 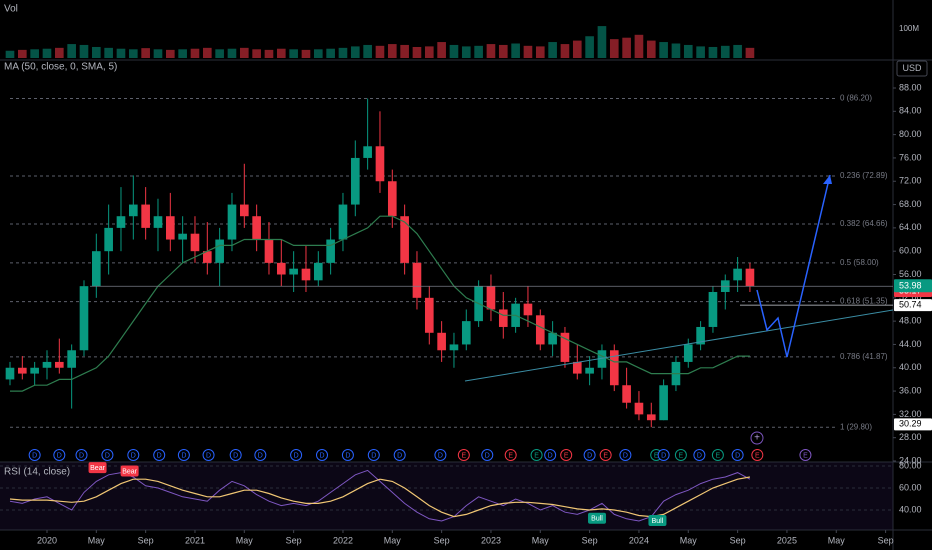 I want to click on price-marker-label: 30.29, so click(x=910, y=424).